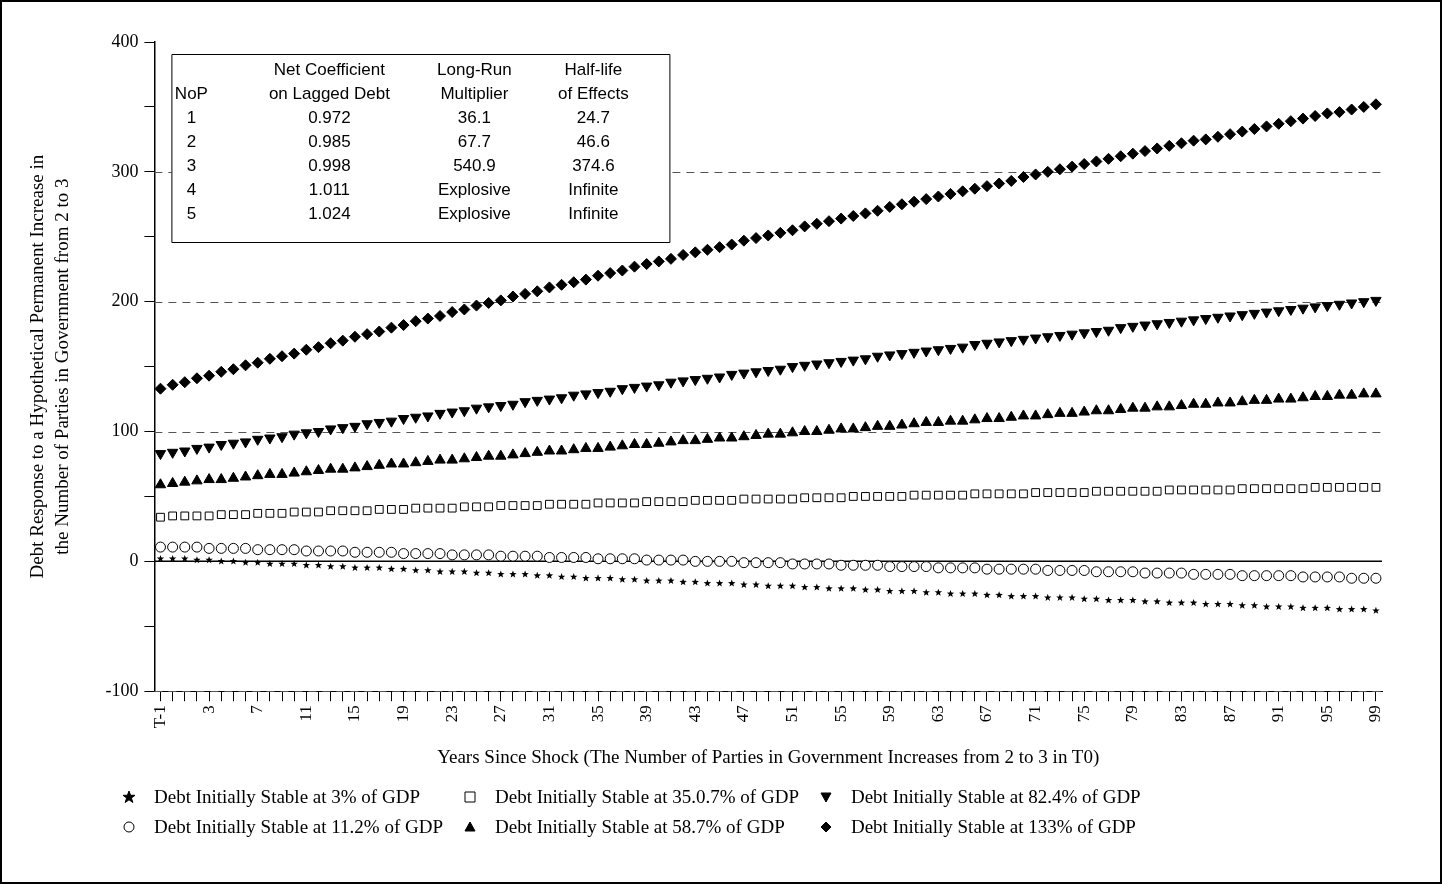 This screenshot has height=884, width=1442. Describe the element at coordinates (287, 797) in the screenshot. I see `legend-label: Debt Initially Stable at 3% of GDP` at that location.